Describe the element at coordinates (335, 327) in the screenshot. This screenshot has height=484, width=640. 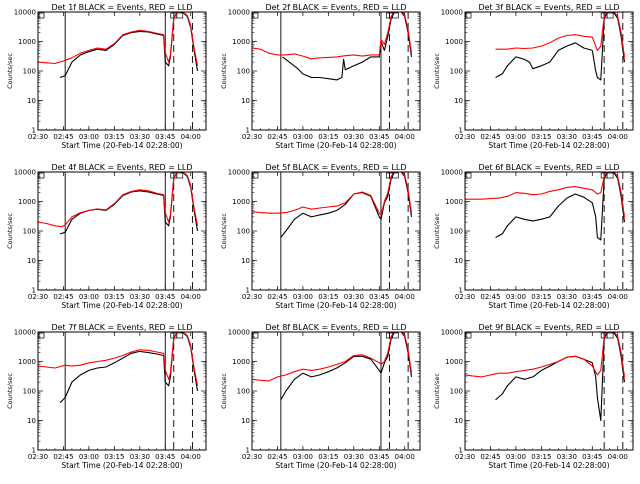
I see `chart-title: Det 8f BLACK = Events, RED = LLD` at that location.